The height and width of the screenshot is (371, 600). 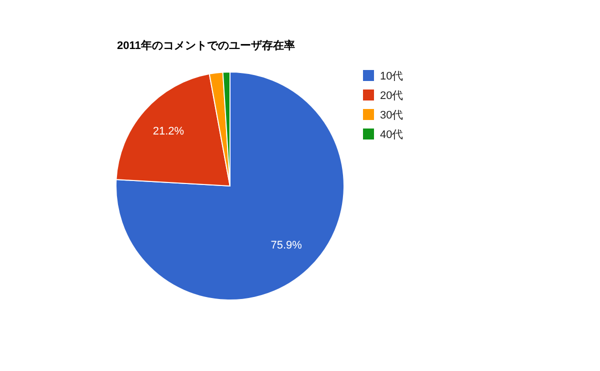 I want to click on data-label: 75.9%, so click(x=286, y=246).